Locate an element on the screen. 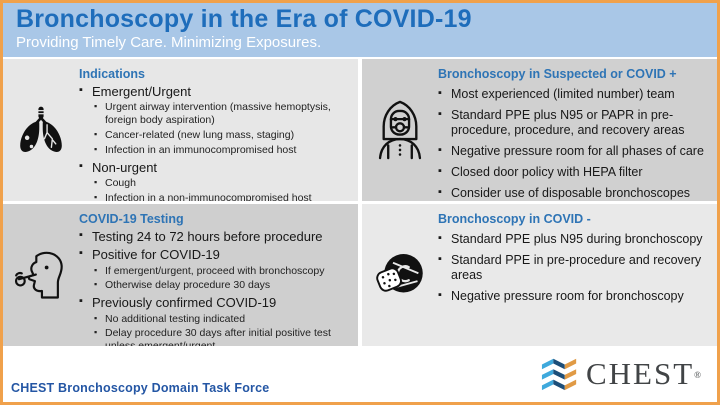 Image resolution: width=720 pixels, height=405 pixels. section-title-suspected: Bronchoscopy in Suspected or COVID + is located at coordinates (557, 74).